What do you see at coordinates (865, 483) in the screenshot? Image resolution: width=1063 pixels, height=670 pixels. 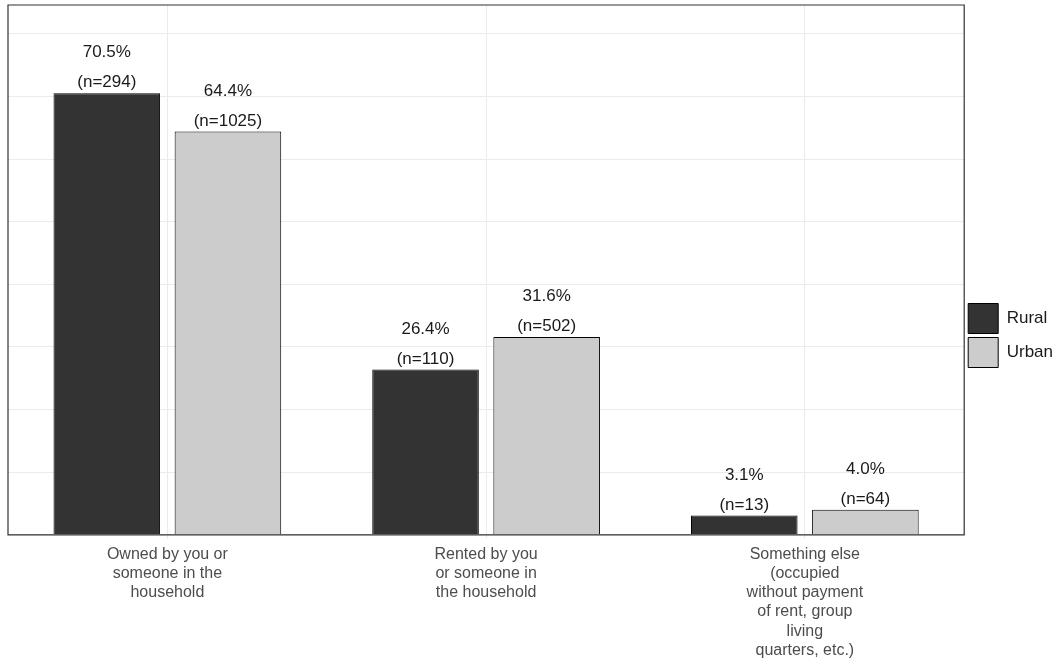 I see `data-label: 4.0% (n=64)` at bounding box center [865, 483].